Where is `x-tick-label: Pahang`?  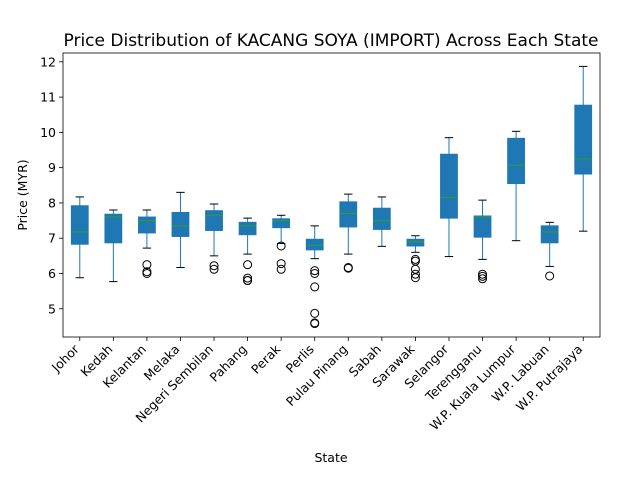
x-tick-label: Pahang is located at coordinates (228, 363).